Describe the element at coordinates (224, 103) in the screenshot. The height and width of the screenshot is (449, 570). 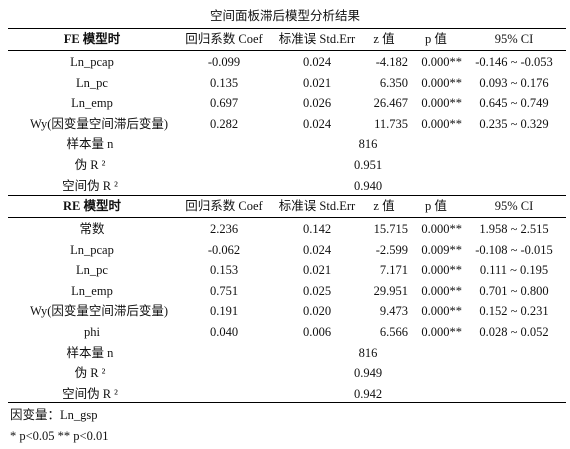
I see `fe-row-coef: 0.697` at that location.